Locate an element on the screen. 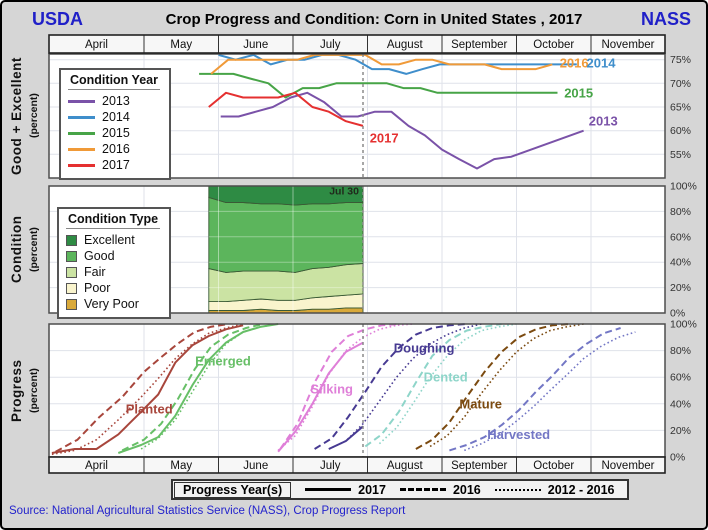 The image size is (708, 530). y-tick-label: 70% is located at coordinates (680, 84).